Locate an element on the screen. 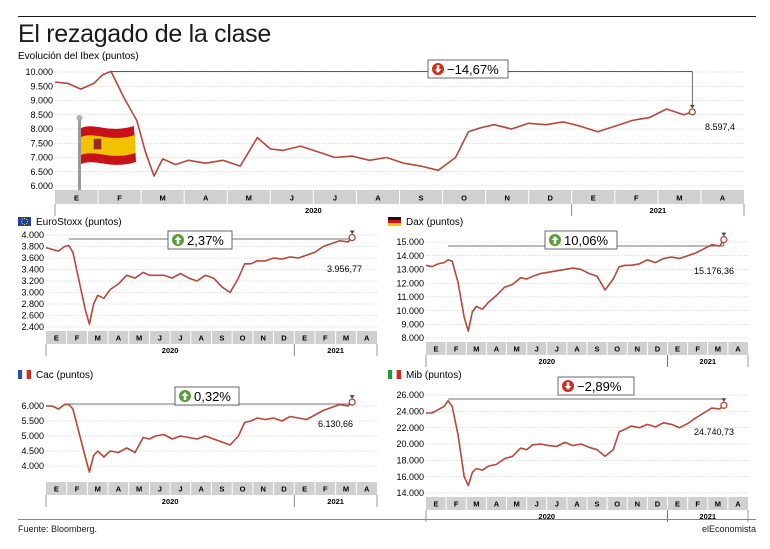 This screenshot has height=549, width=770. change-value: −14,67% is located at coordinates (473, 69).